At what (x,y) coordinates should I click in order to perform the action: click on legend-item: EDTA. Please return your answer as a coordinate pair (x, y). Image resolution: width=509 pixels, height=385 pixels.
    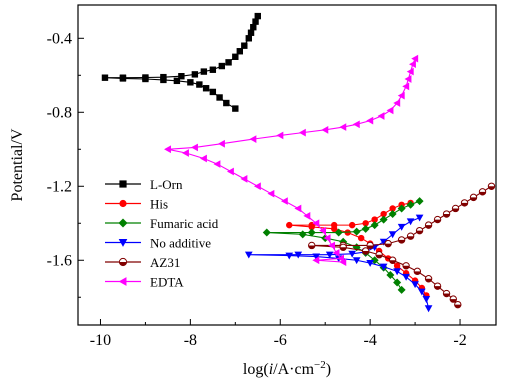
    Looking at the image, I should click on (144, 282).